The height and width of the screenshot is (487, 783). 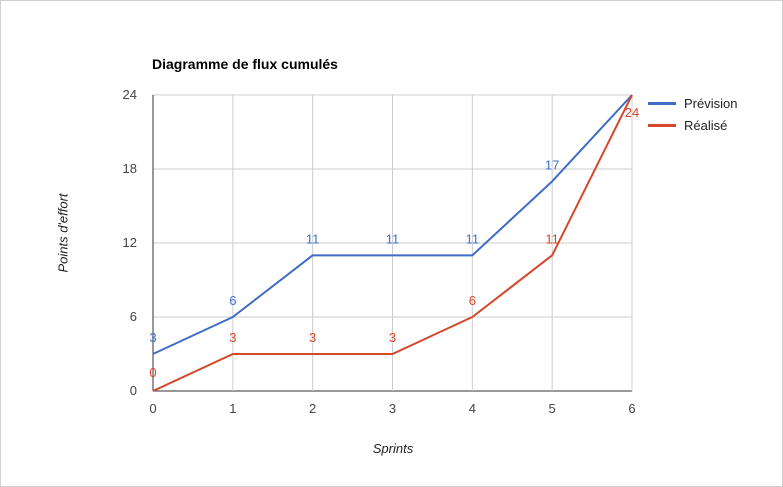 What do you see at coordinates (662, 125) in the screenshot?
I see `legend-swatch-realise` at bounding box center [662, 125].